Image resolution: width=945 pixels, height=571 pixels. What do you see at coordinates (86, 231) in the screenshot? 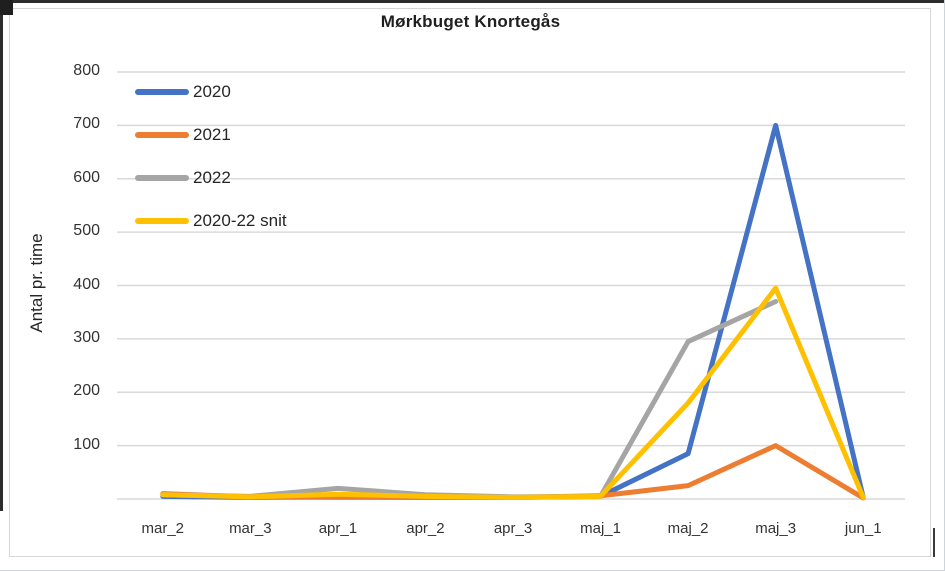
I see `y-tick-label-500: 500` at bounding box center [86, 231].